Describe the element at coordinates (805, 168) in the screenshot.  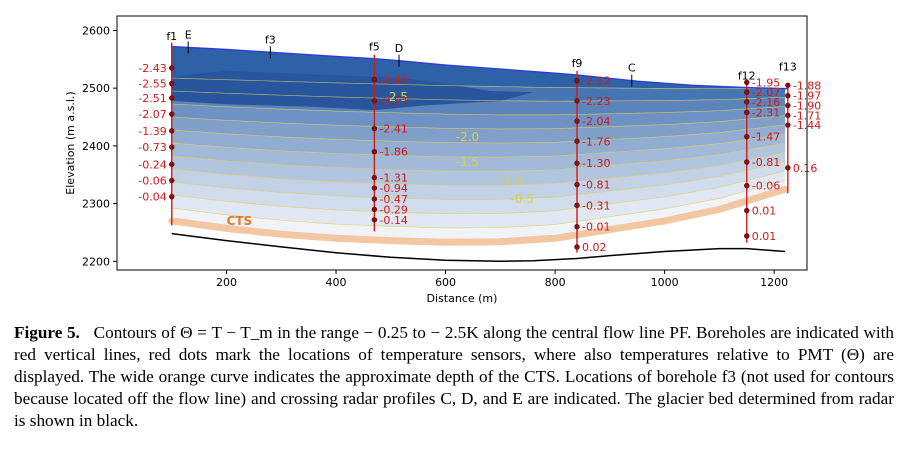
I see `sensor-temperature-label: 0.16` at that location.